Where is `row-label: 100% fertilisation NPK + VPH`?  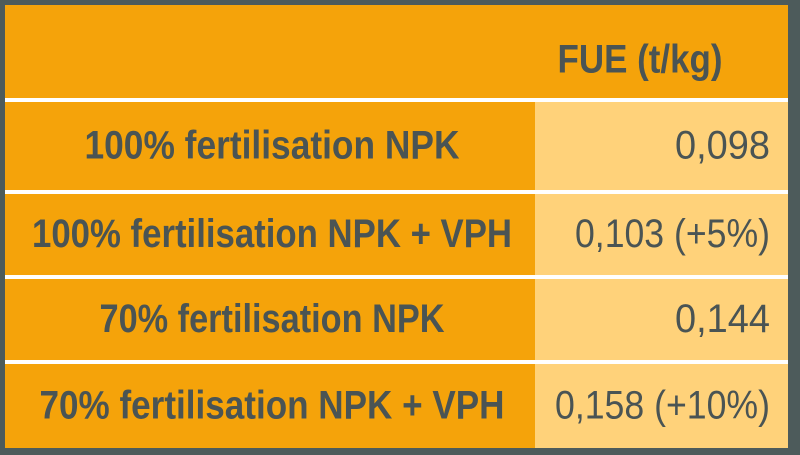 row-label: 100% fertilisation NPK + VPH is located at coordinates (272, 234).